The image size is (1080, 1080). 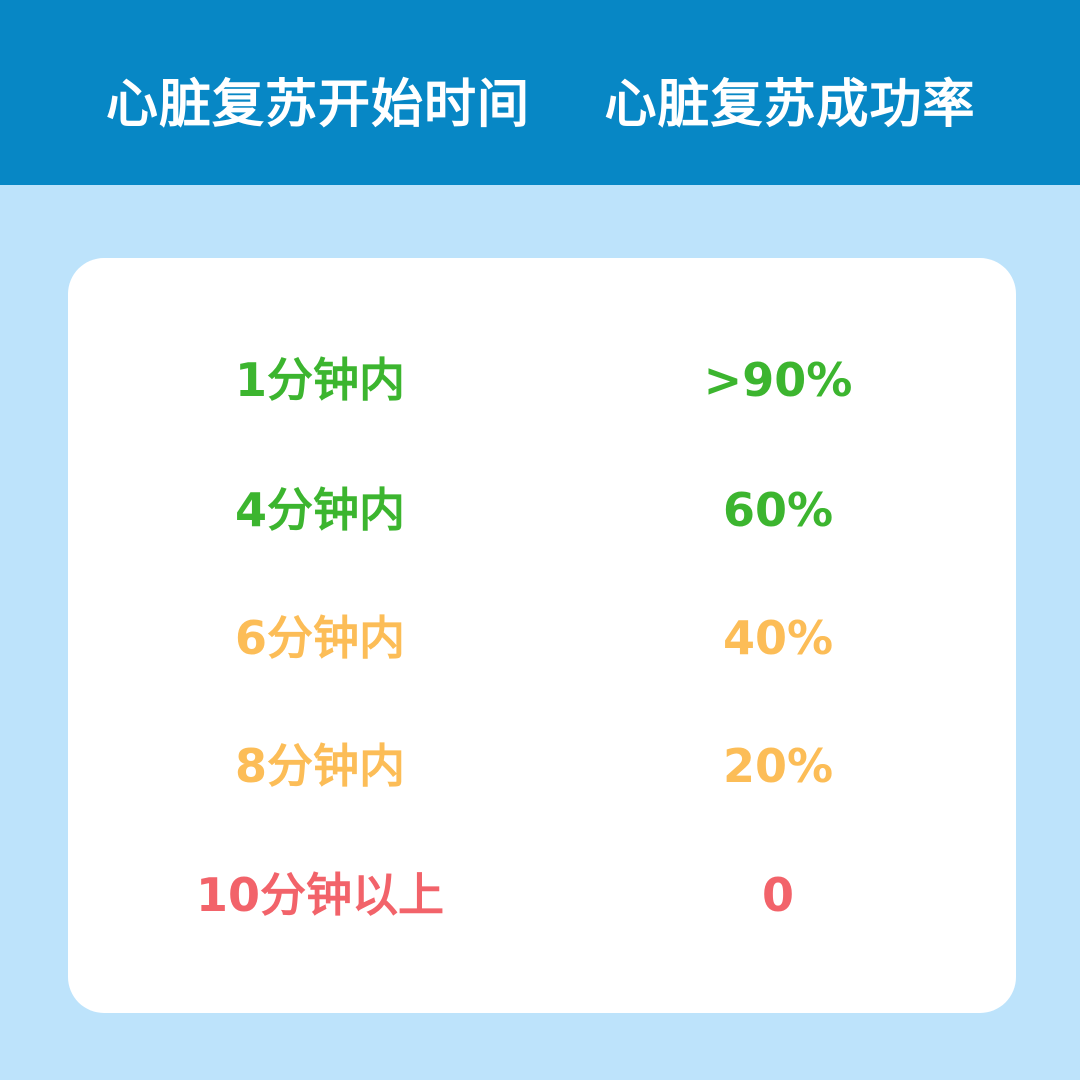 I want to click on time-cell: 6分钟内, so click(x=319, y=638).